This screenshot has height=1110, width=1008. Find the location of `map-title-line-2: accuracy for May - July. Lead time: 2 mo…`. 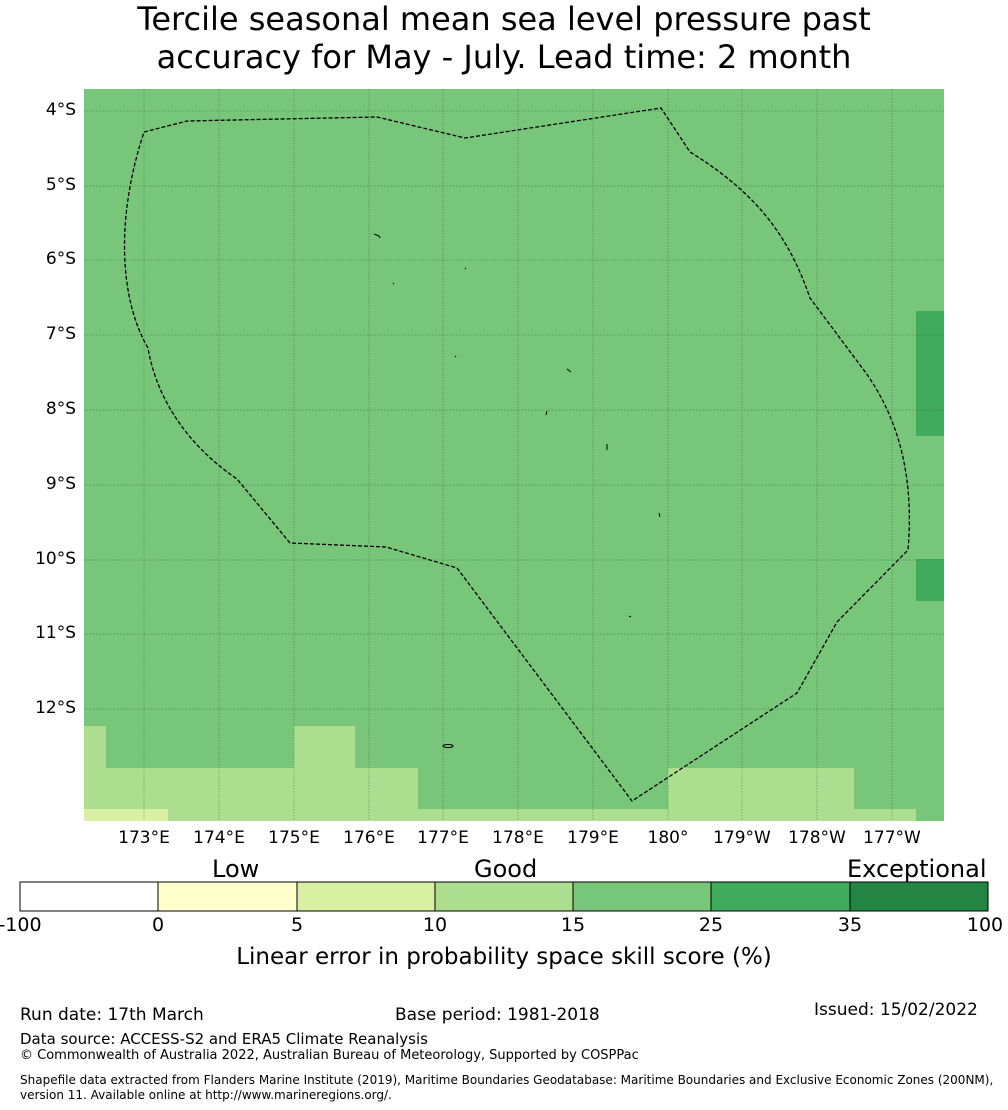

map-title-line-2: accuracy for May - July. Lead time: 2 mo… is located at coordinates (504, 57).